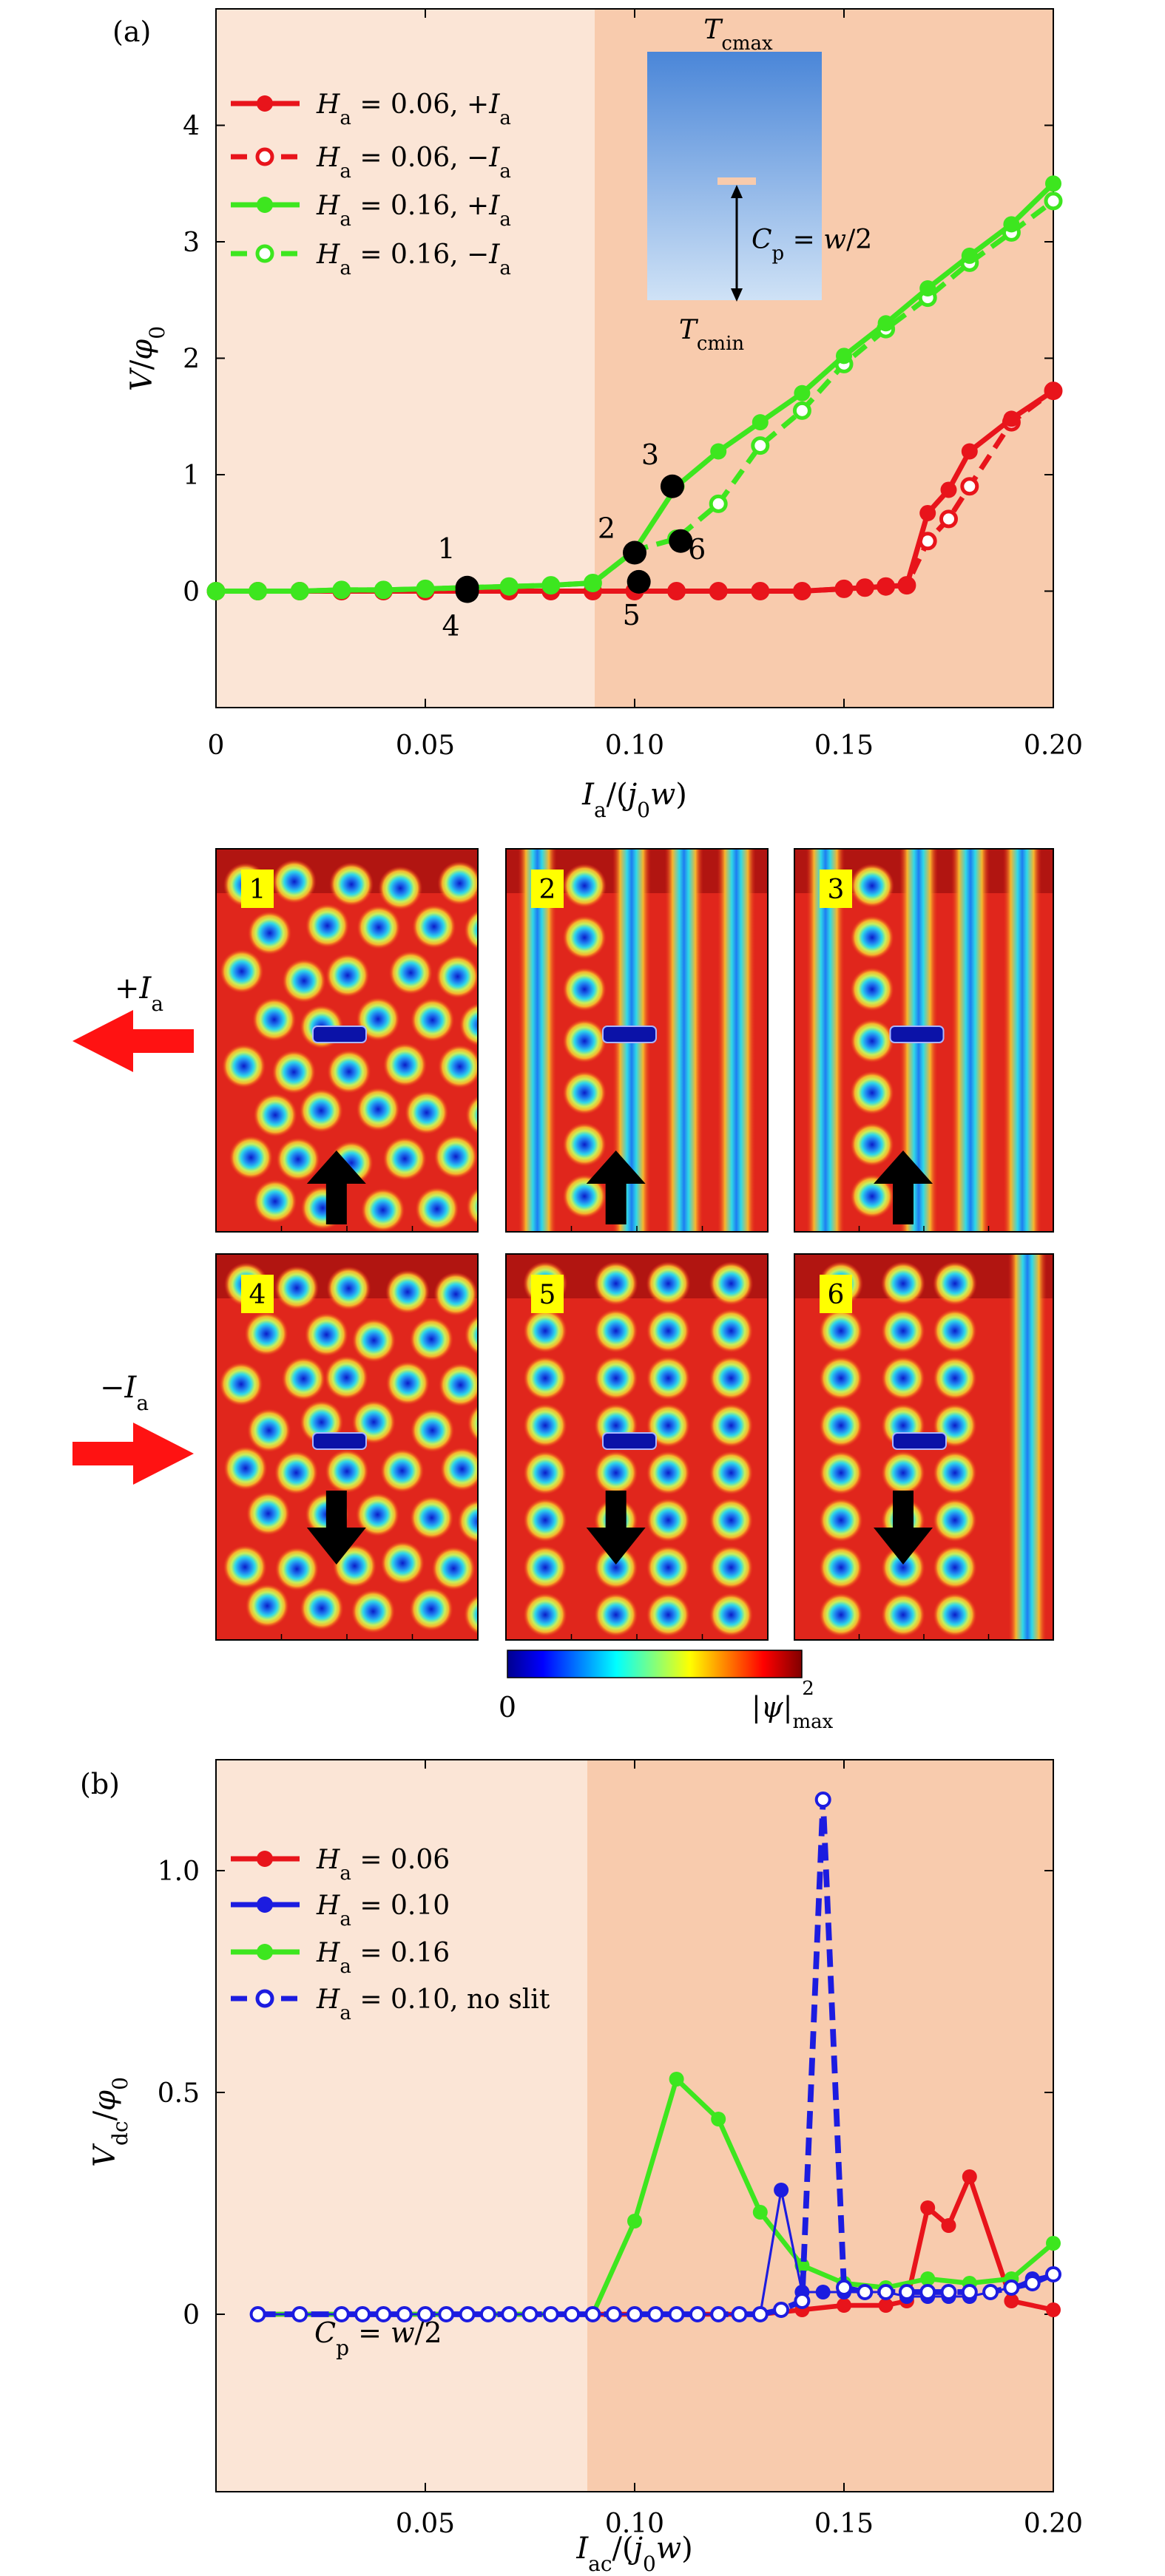  I want to click on svg-text: Ha = 0.10, no slit, so click(433, 2004).